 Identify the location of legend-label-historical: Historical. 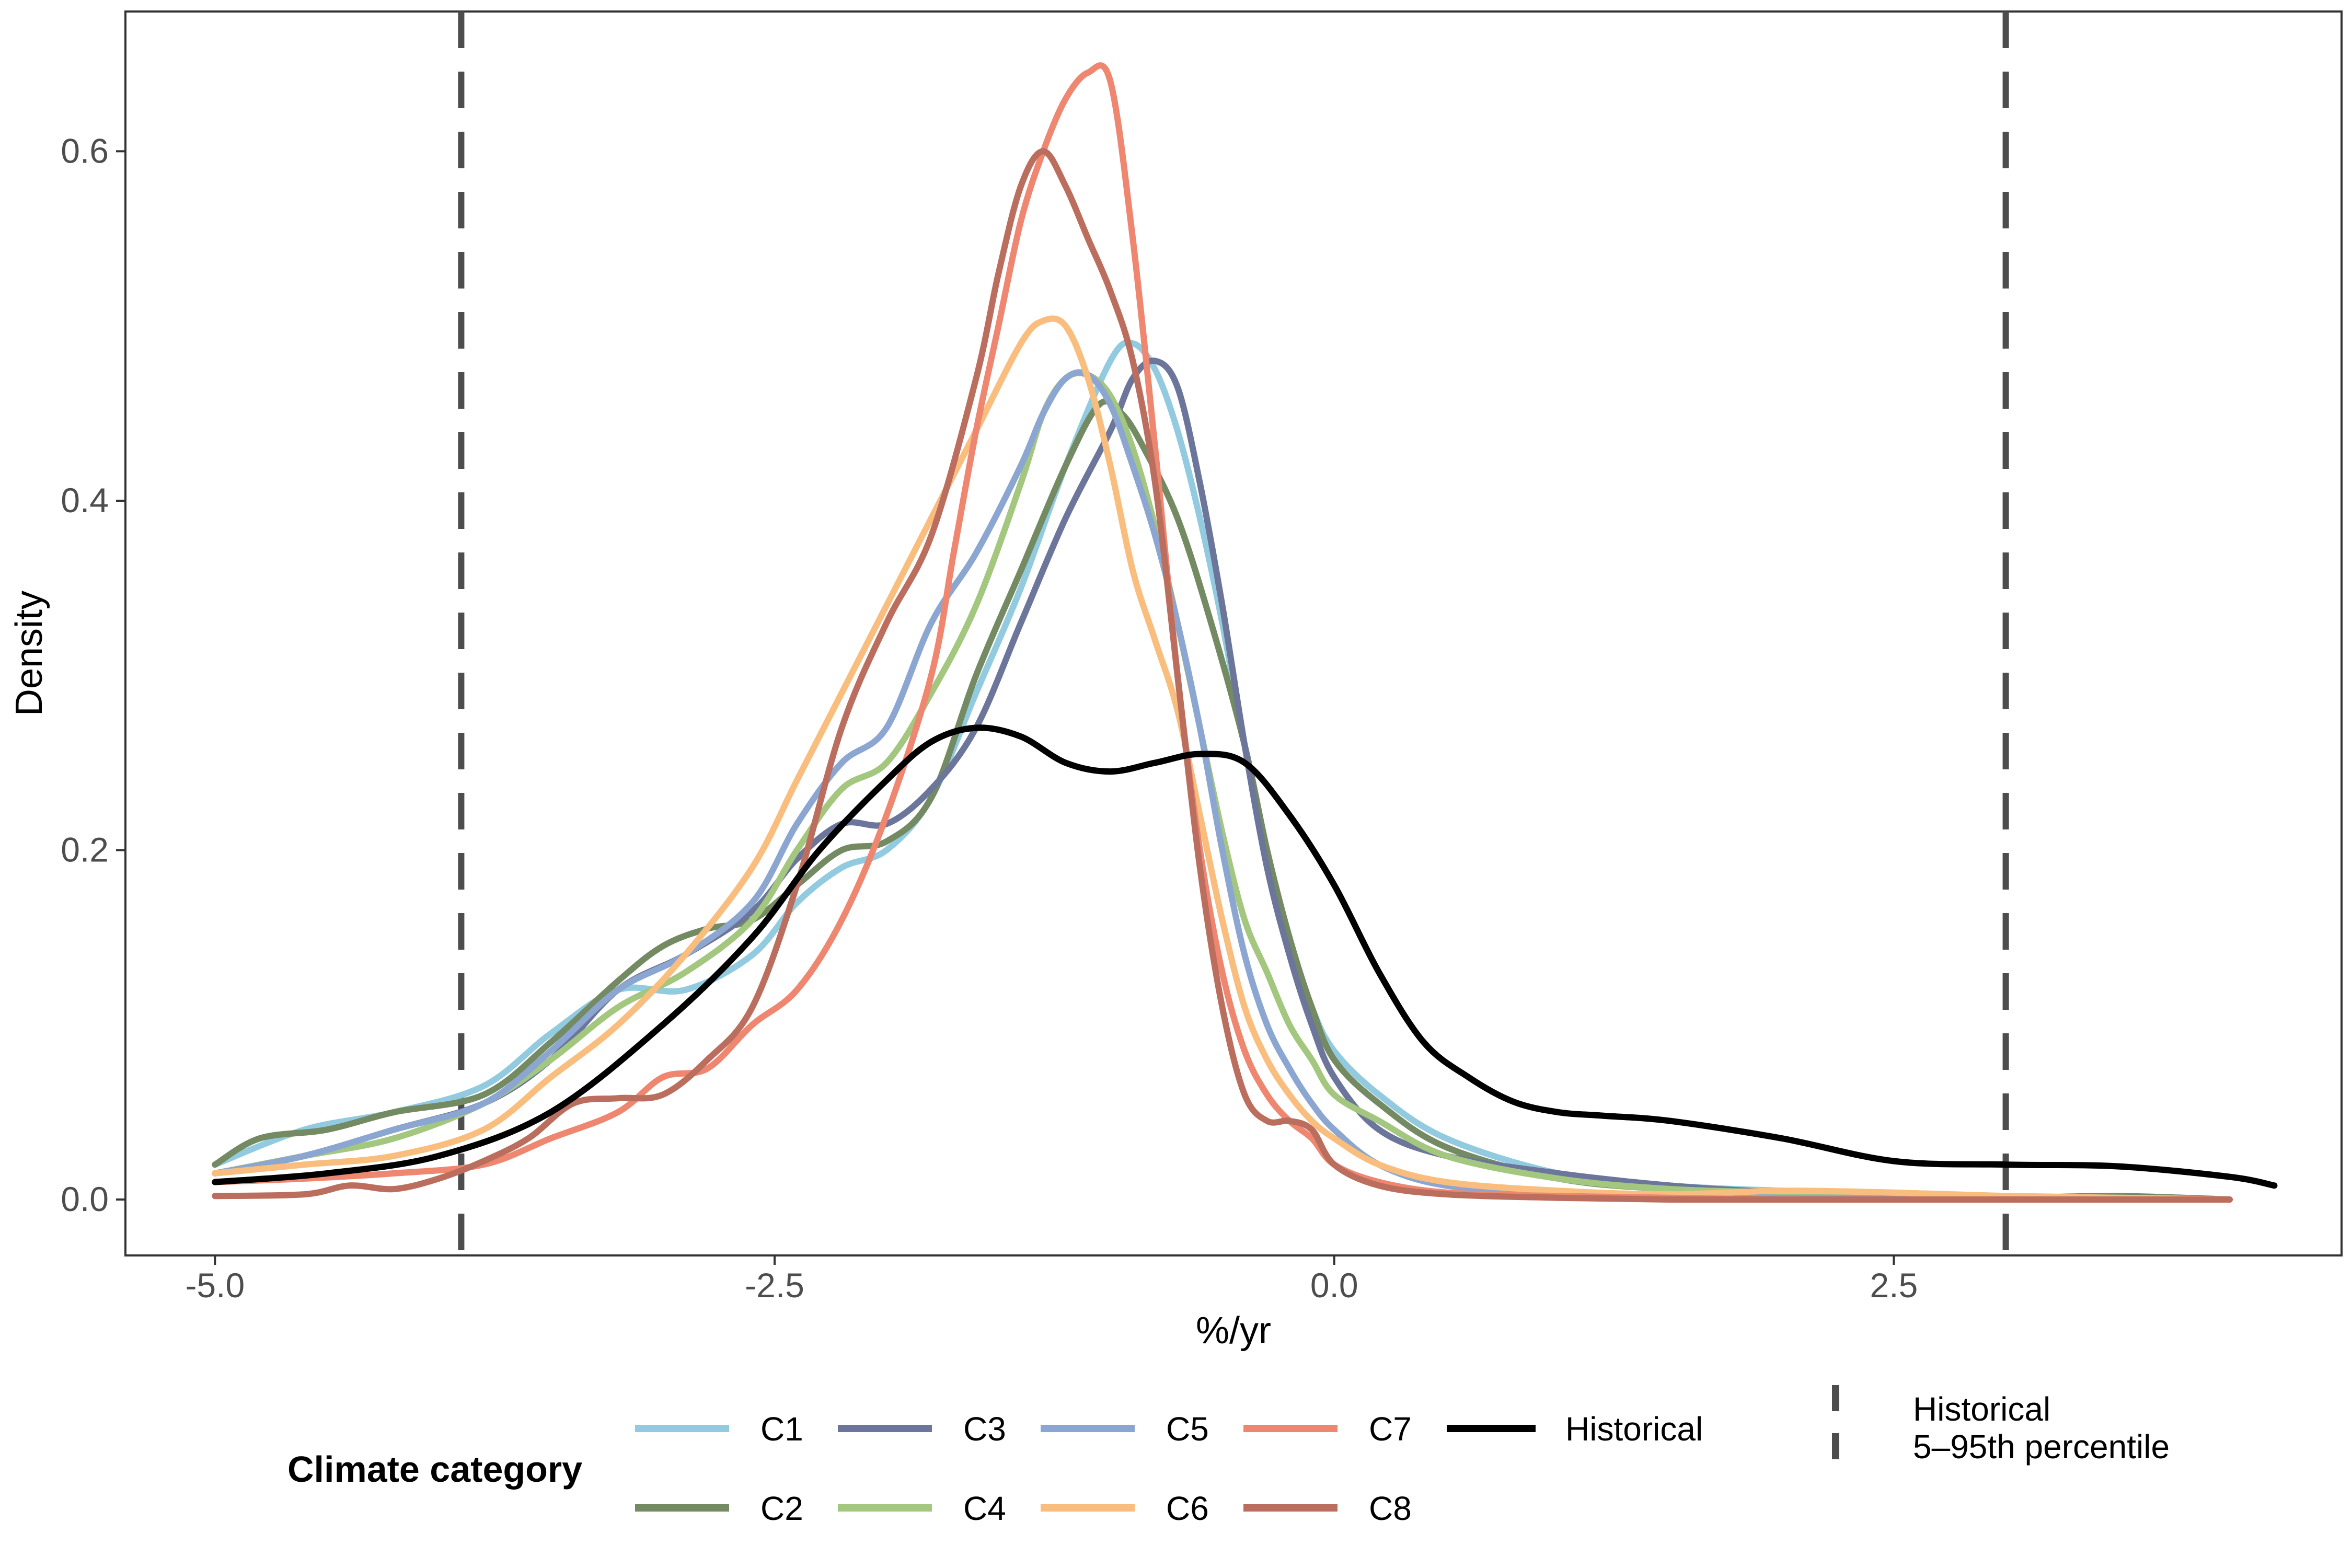
(1634, 1429).